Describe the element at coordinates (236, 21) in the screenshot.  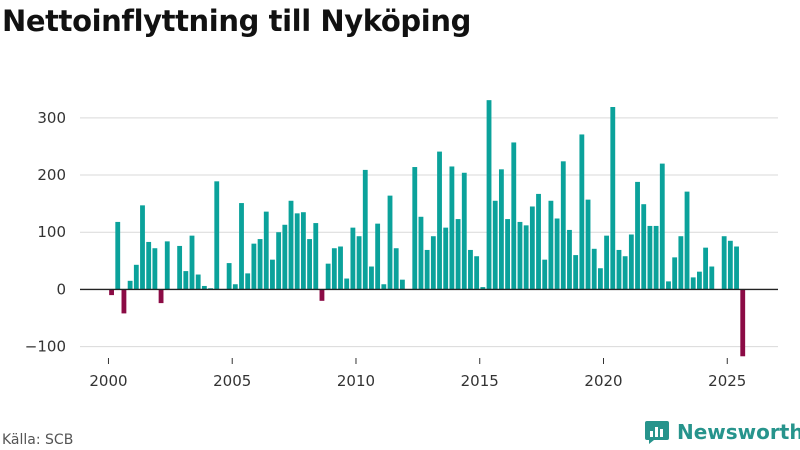
I see `chart-title: Nettoinflyttning till Nyköping` at that location.